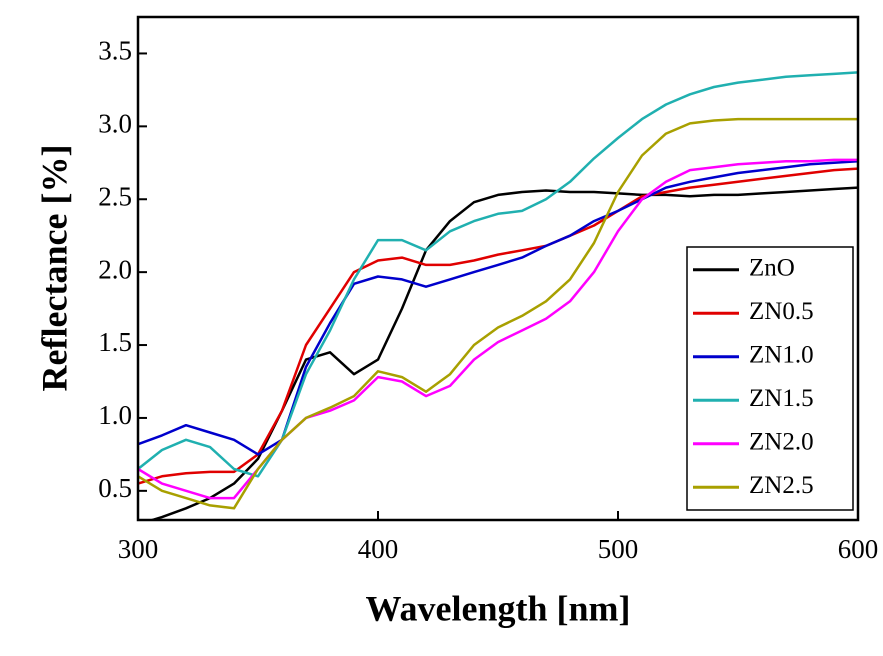 The width and height of the screenshot is (883, 656). Describe the element at coordinates (858, 549) in the screenshot. I see `x-tick-label: 600` at that location.